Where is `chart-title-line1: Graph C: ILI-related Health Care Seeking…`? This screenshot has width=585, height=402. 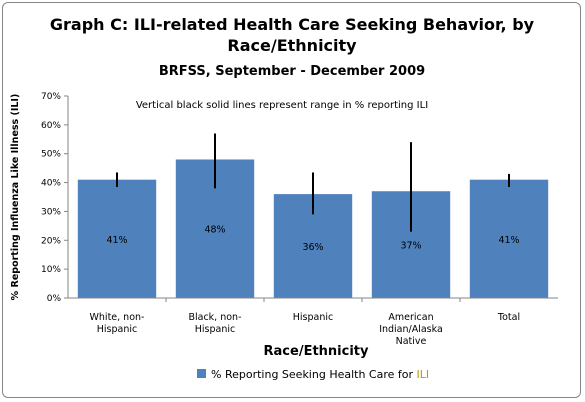 chart-title-line1: Graph C: ILI-related Health Care Seeking… is located at coordinates (292, 24).